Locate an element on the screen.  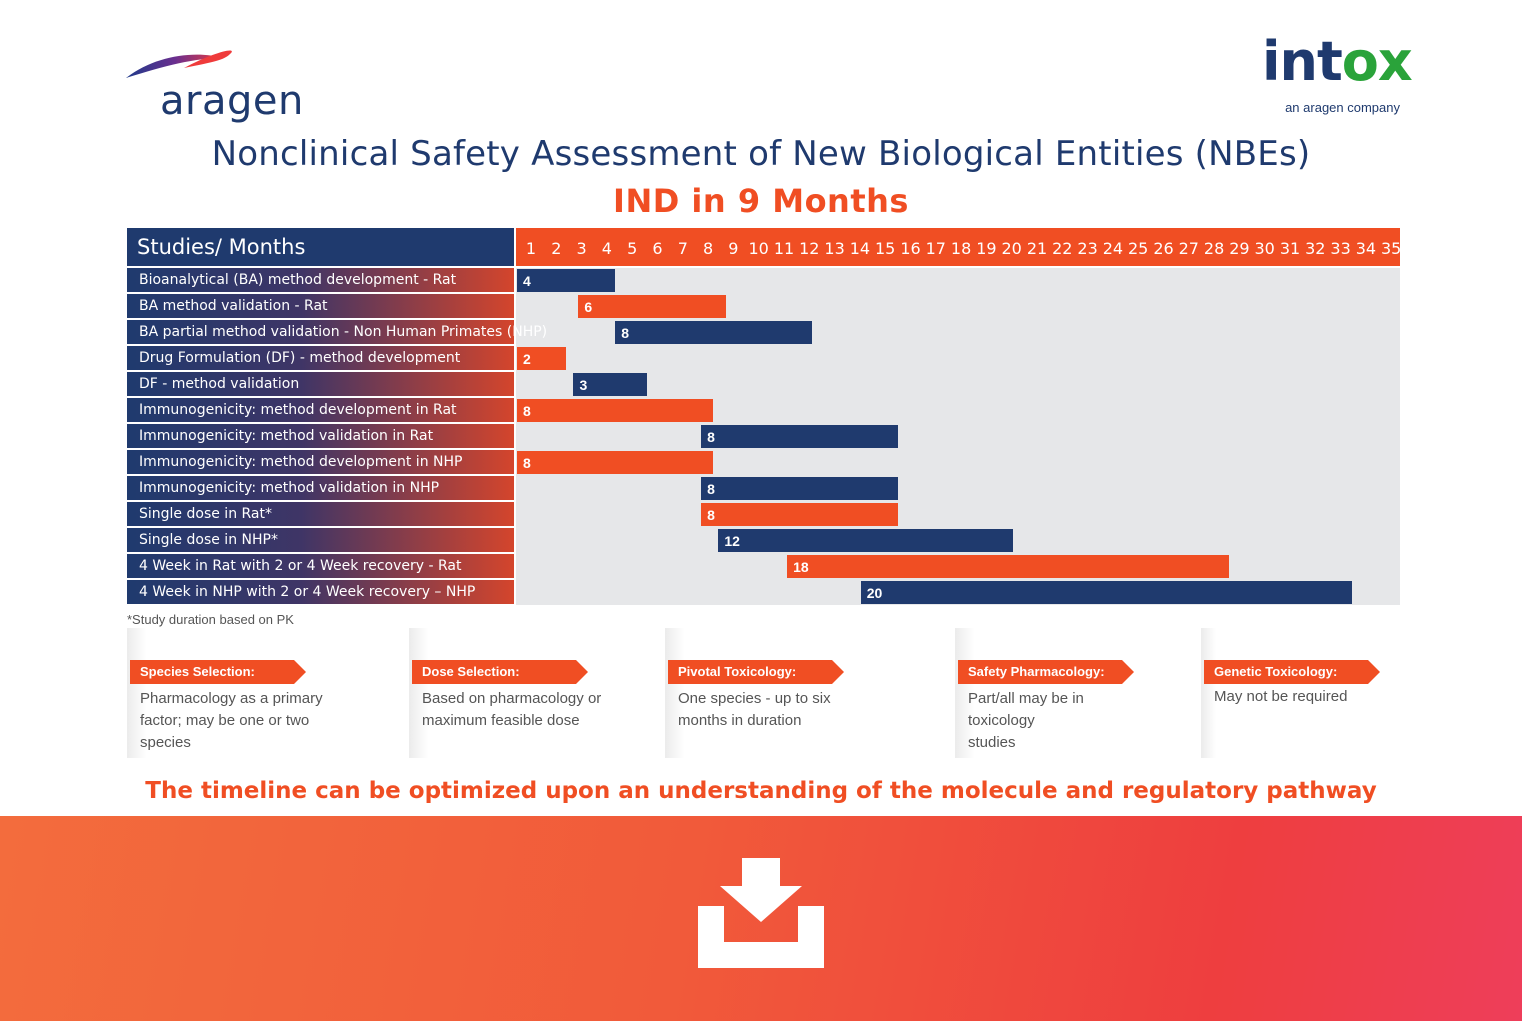
card-text-line: Based on pharmacology or is located at coordinates (512, 698).